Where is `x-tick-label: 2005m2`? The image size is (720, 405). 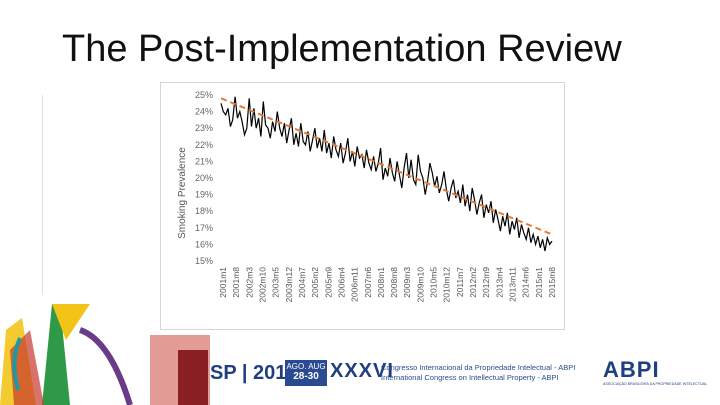
x-tick-label: 2005m2 is located at coordinates (315, 282).